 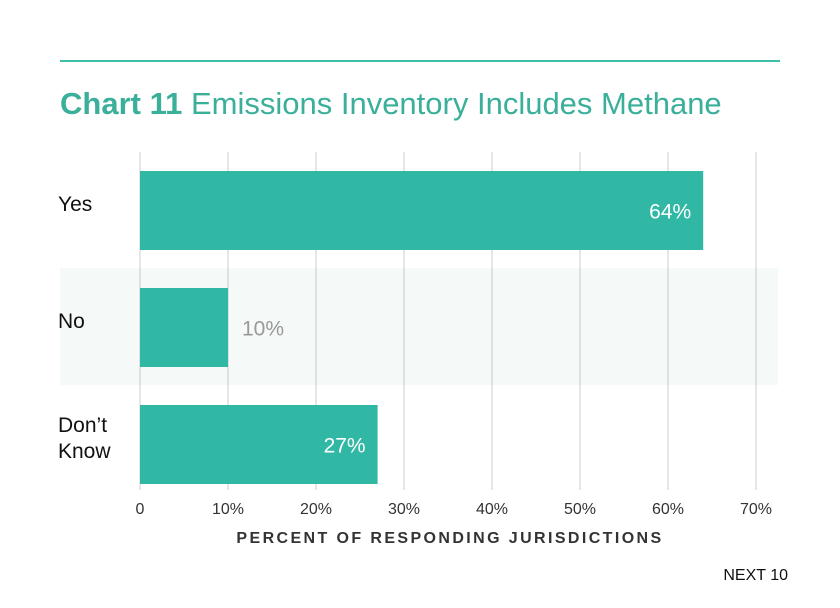 I want to click on x-tick-labels: 0 10% 20% 30% 40% 50% 60% 70%, so click(x=454, y=509).